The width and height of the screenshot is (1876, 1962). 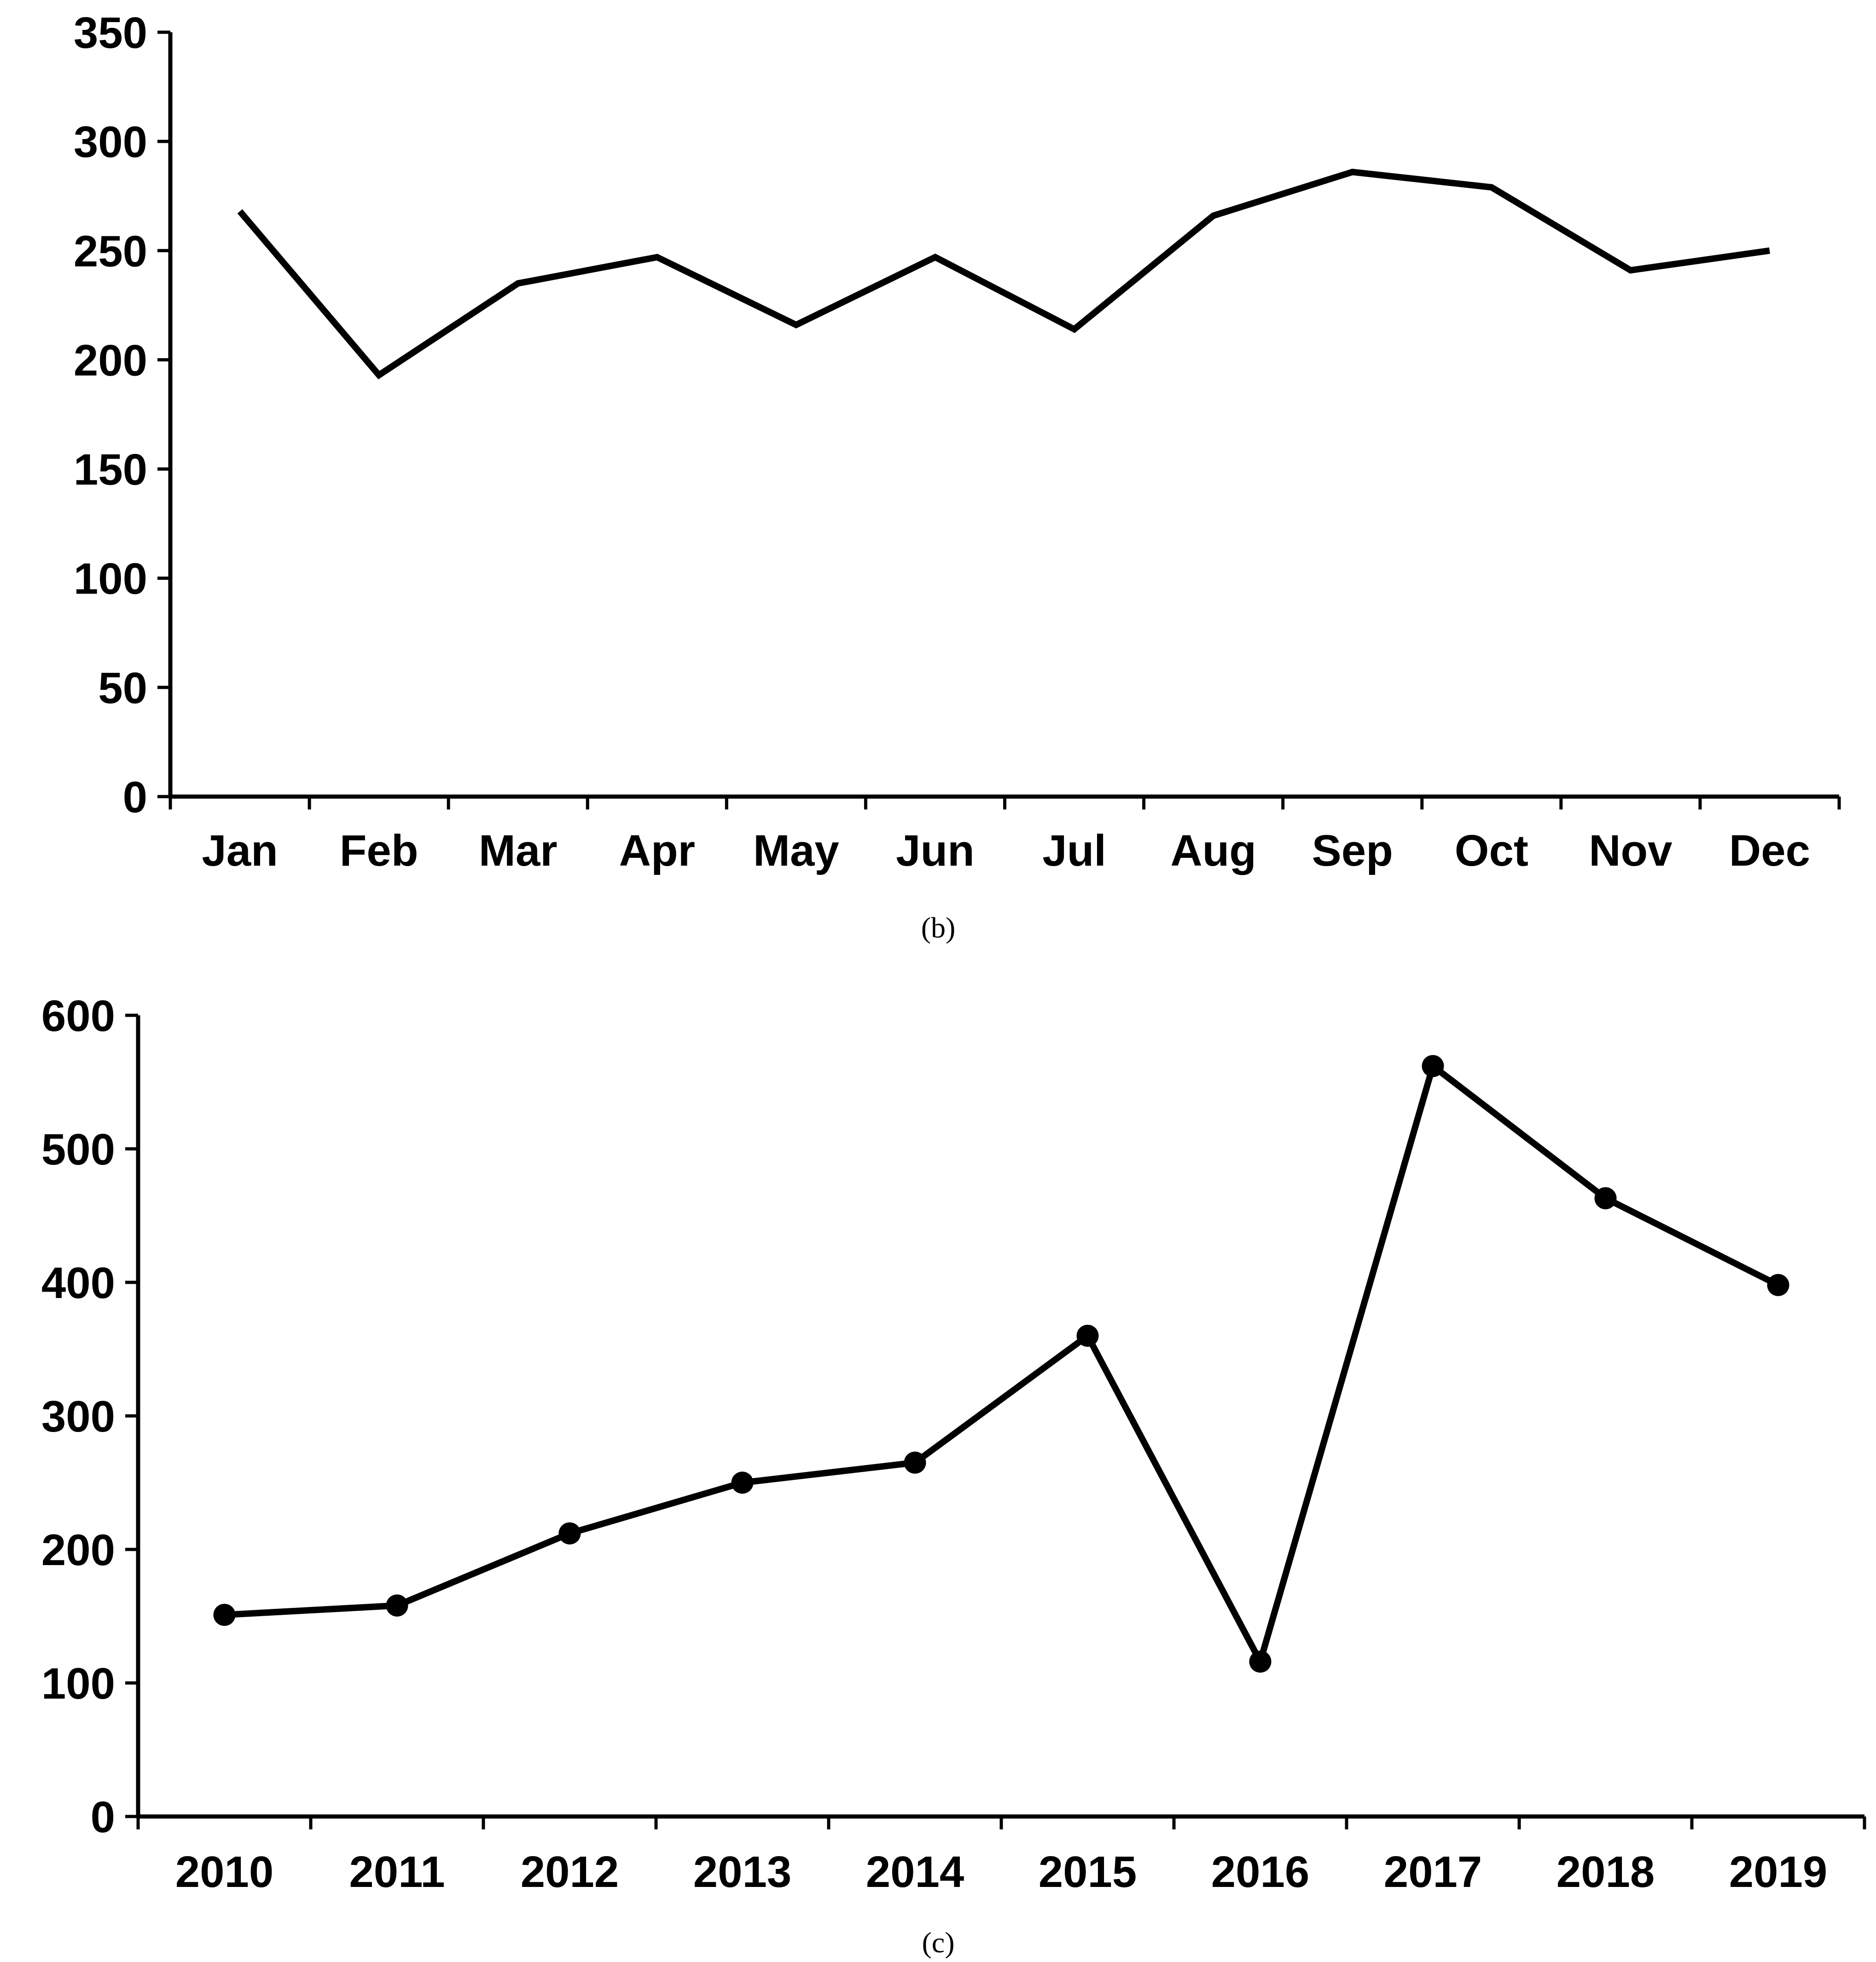 What do you see at coordinates (110, 33) in the screenshot?
I see `chart-b-y-tick-label: 350` at bounding box center [110, 33].